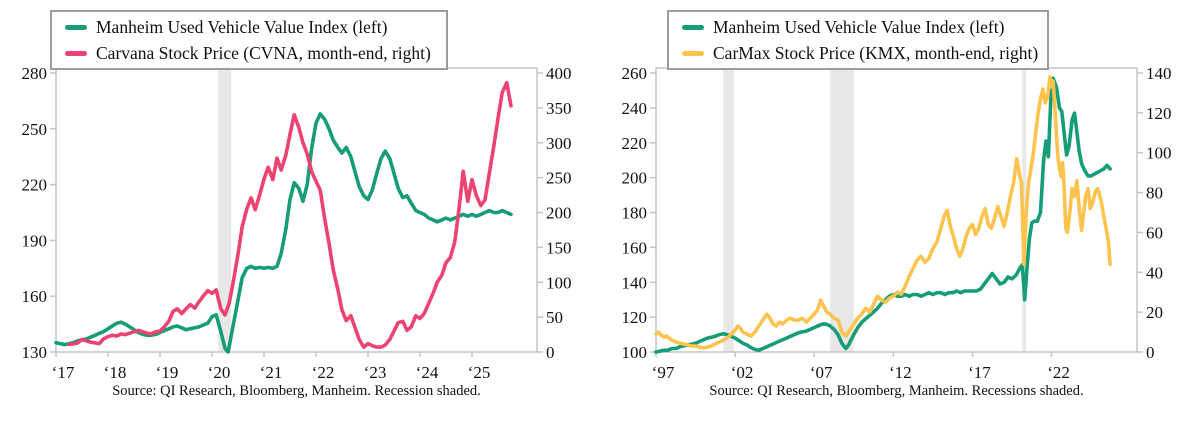 The width and height of the screenshot is (1200, 427). What do you see at coordinates (635, 352) in the screenshot?
I see `left-axis-tick-label: 100` at bounding box center [635, 352].